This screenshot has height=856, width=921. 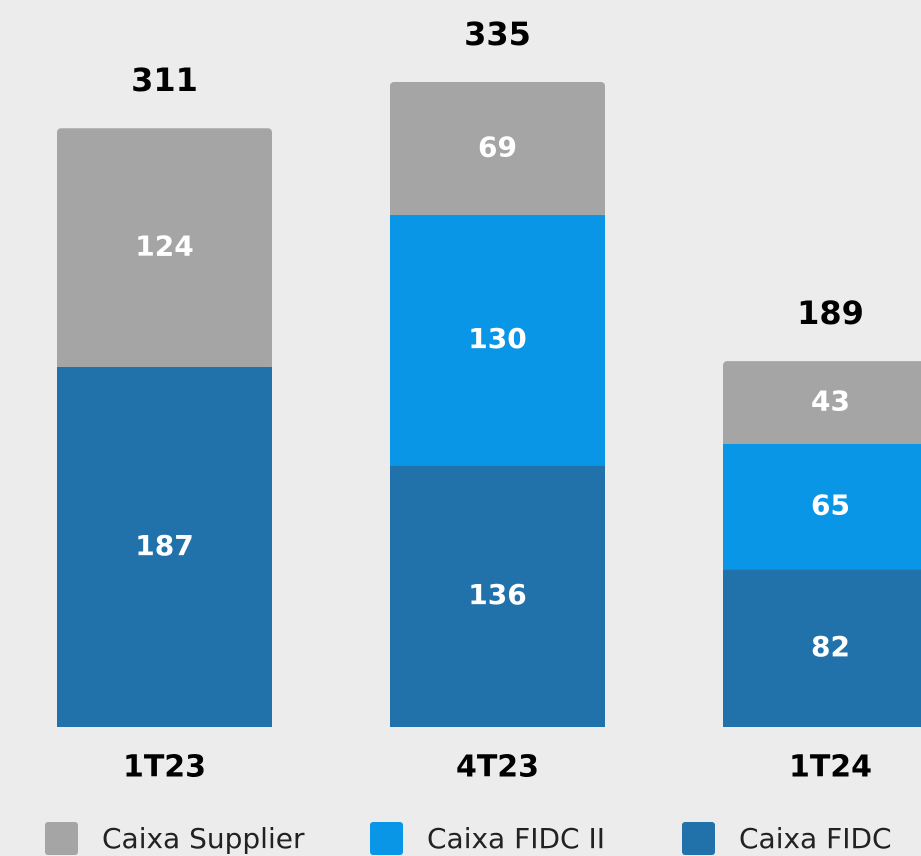 I want to click on value-label: 43, so click(x=830, y=401).